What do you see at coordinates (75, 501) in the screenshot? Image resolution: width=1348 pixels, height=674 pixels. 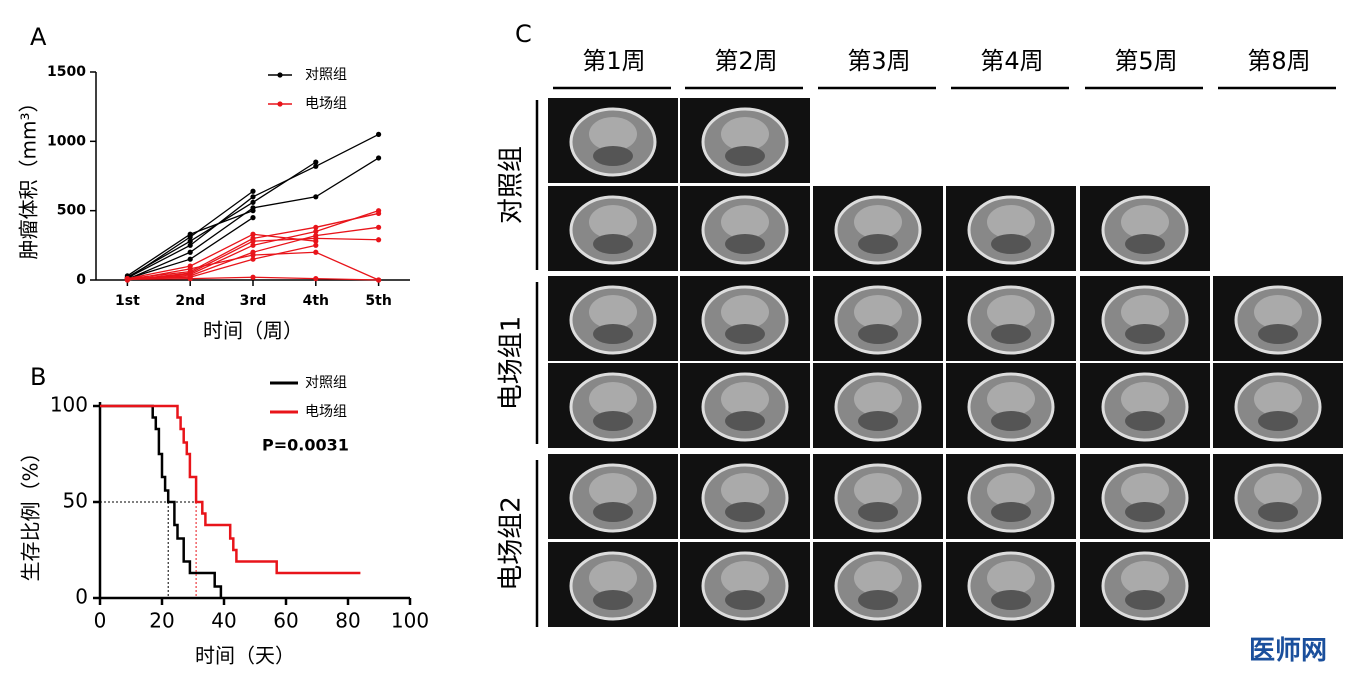 I see `y-tick-label: 50` at bounding box center [75, 501].